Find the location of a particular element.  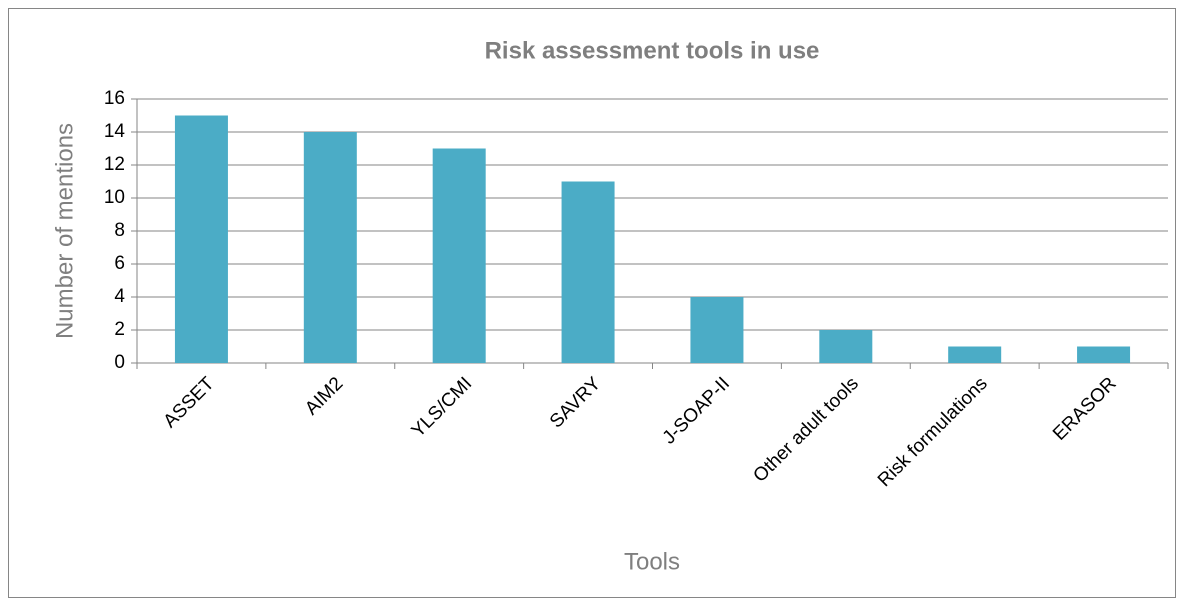

y-tick-label: 12 is located at coordinates (114, 164).